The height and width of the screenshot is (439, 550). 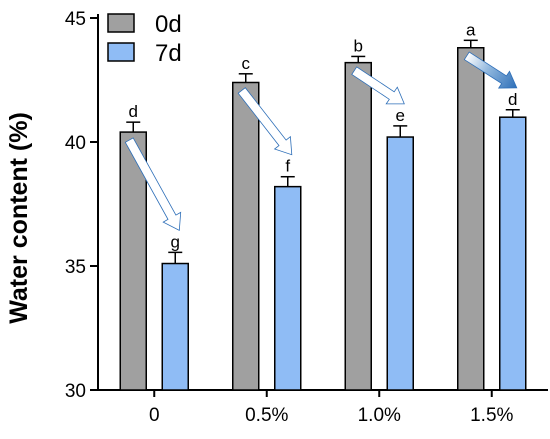 I want to click on legend-swatch-0d, so click(x=121, y=23).